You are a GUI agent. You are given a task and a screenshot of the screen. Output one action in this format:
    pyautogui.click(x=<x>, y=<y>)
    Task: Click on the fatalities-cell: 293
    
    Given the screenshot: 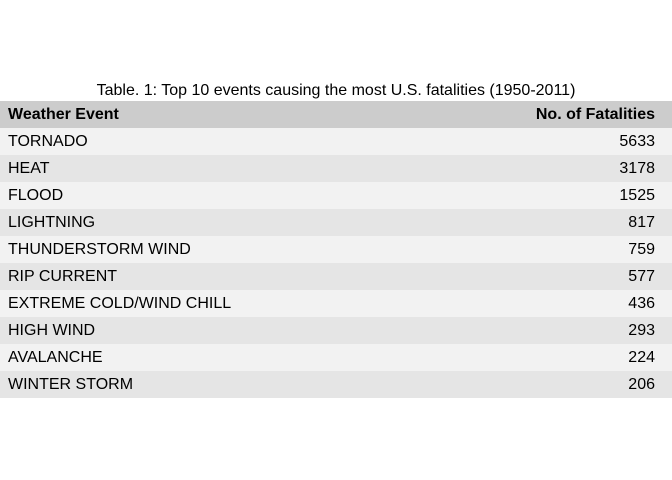 What is the action you would take?
    pyautogui.click(x=641, y=330)
    